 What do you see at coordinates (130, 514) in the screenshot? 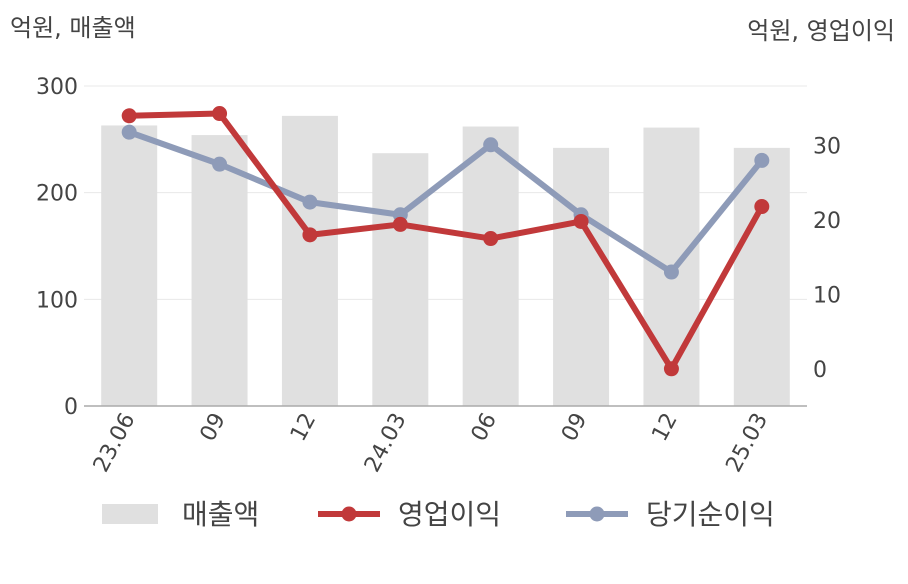
I see `legend-swatch` at bounding box center [130, 514].